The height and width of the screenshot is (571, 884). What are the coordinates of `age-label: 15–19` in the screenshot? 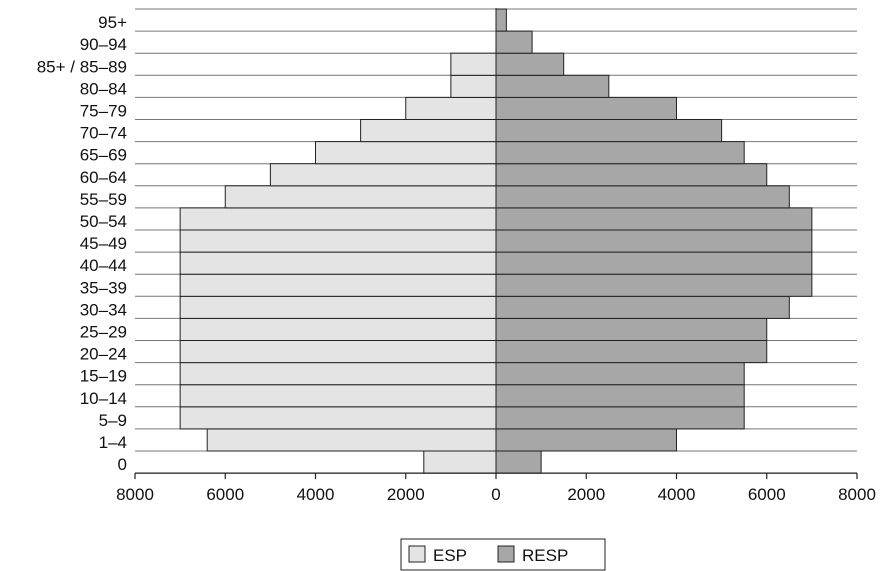 It's located at (103, 376).